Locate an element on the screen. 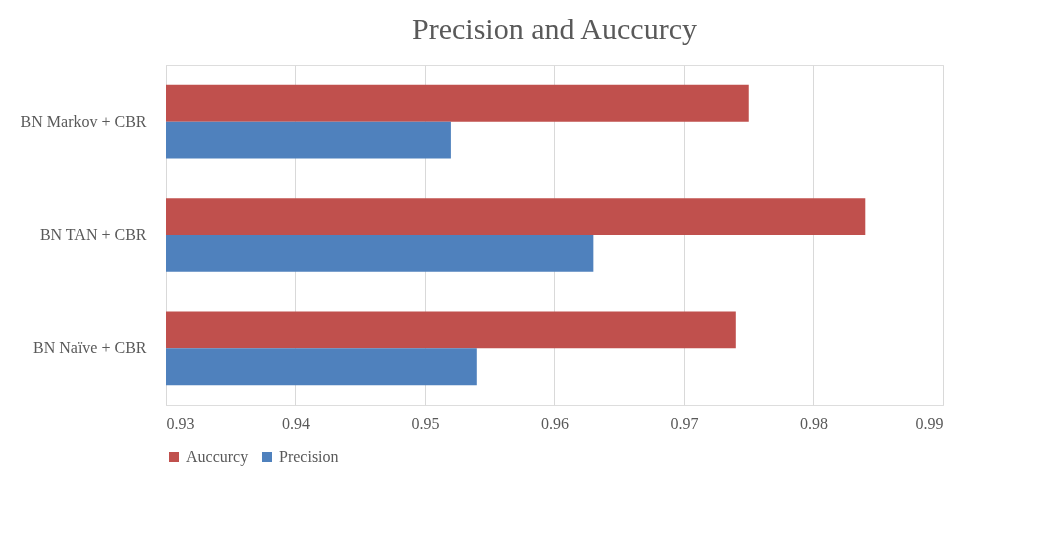  legend-label: Precision is located at coordinates (309, 456).